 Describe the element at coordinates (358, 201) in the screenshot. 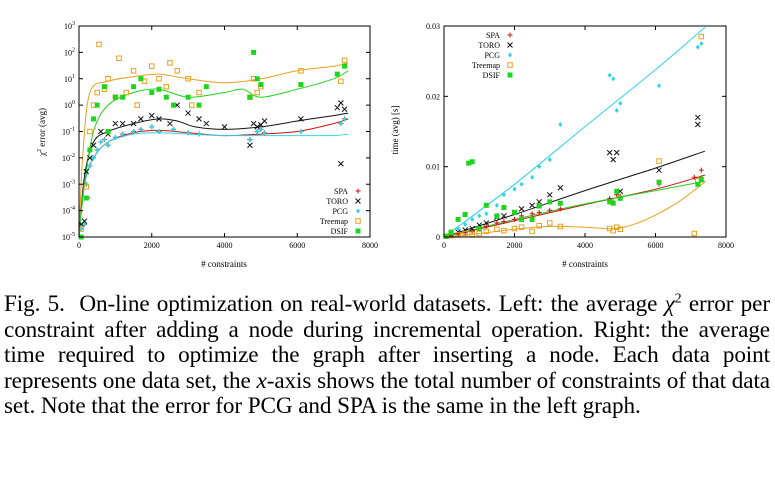

I see `left-legend-marker-toro` at that location.